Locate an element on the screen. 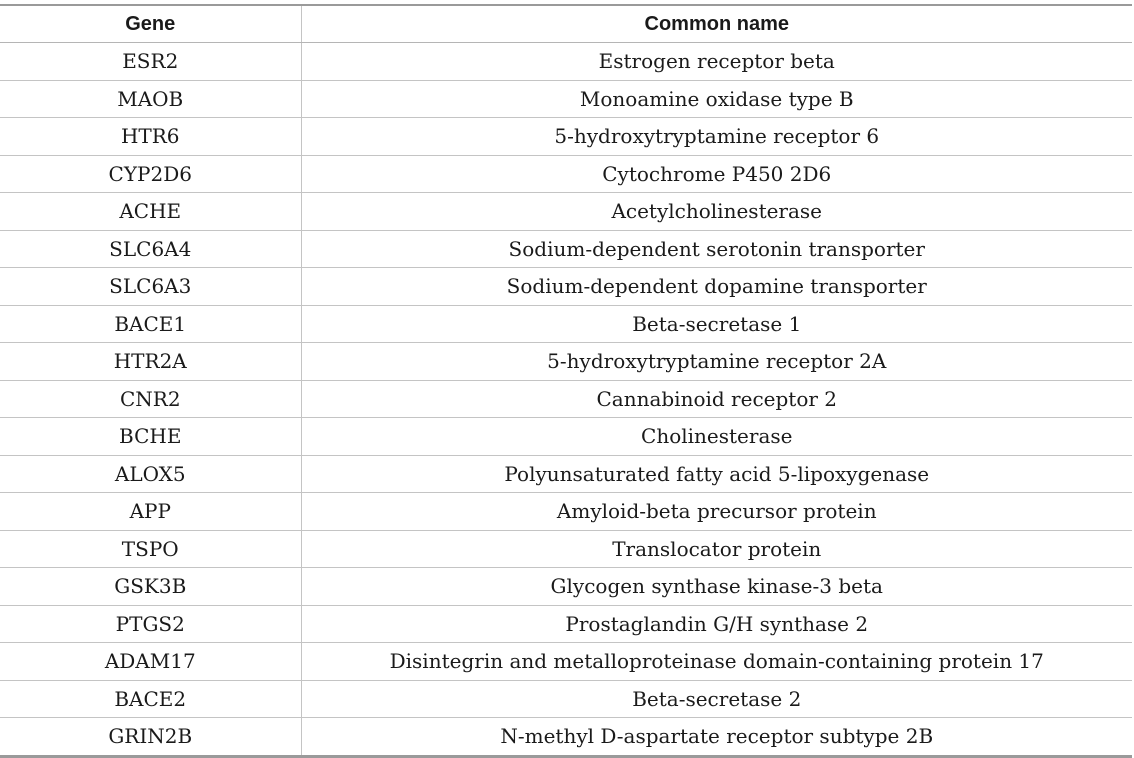  gene-cell: GRIN2B is located at coordinates (151, 737).